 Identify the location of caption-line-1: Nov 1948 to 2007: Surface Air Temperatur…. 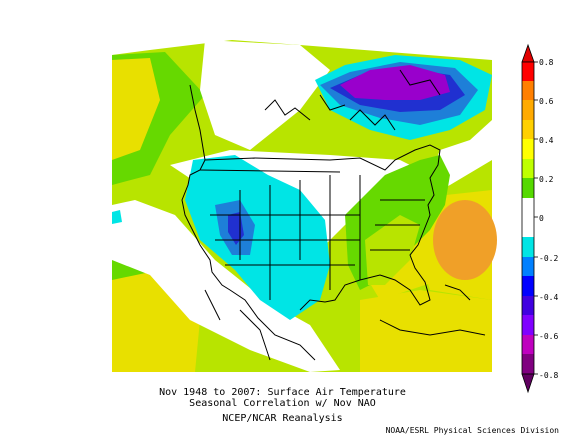
(282, 392).